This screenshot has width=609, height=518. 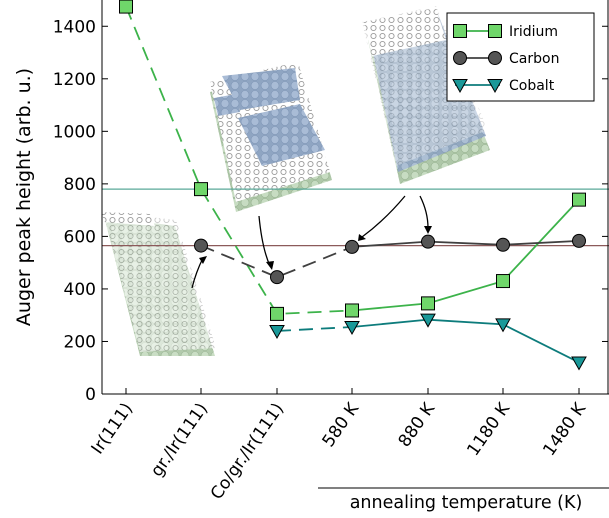 What do you see at coordinates (424, 212) in the screenshot?
I see `arrow-to-880k` at bounding box center [424, 212].